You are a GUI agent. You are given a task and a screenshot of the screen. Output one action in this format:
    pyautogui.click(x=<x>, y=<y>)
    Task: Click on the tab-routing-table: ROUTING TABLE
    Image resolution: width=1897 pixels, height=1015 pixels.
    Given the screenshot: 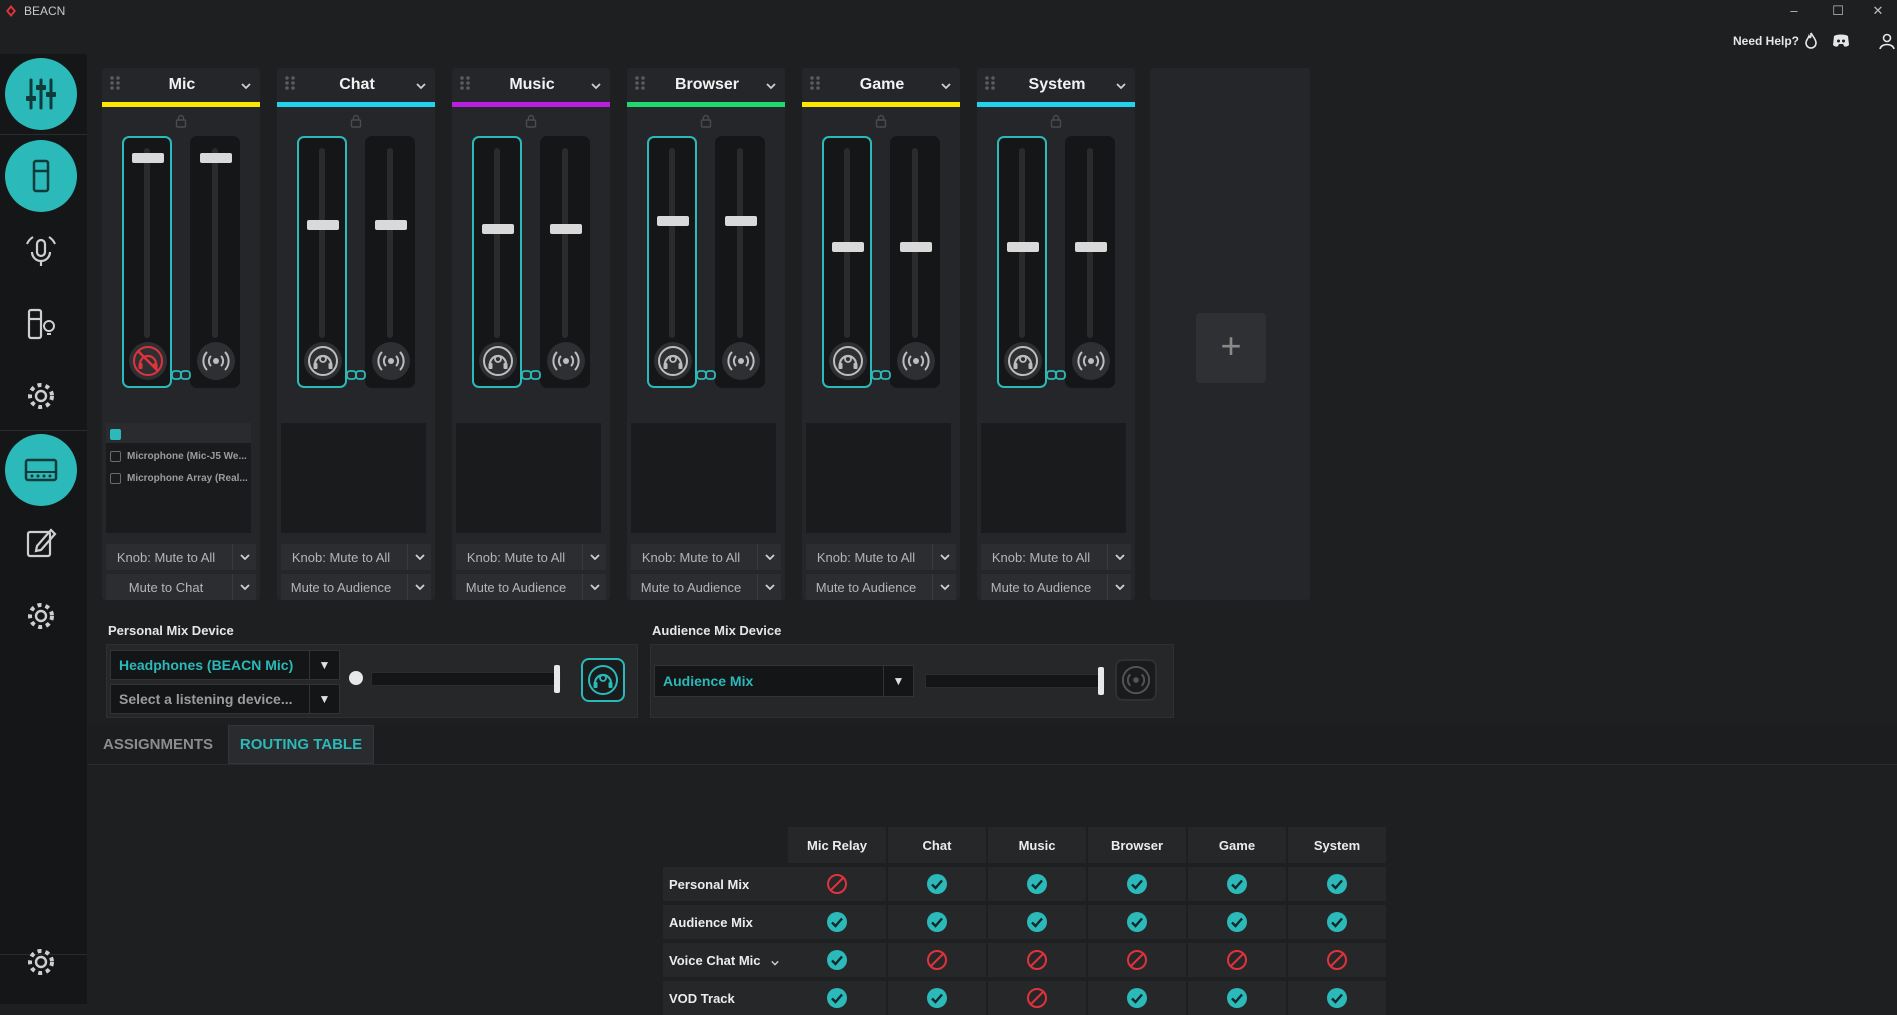 What is the action you would take?
    pyautogui.click(x=301, y=744)
    